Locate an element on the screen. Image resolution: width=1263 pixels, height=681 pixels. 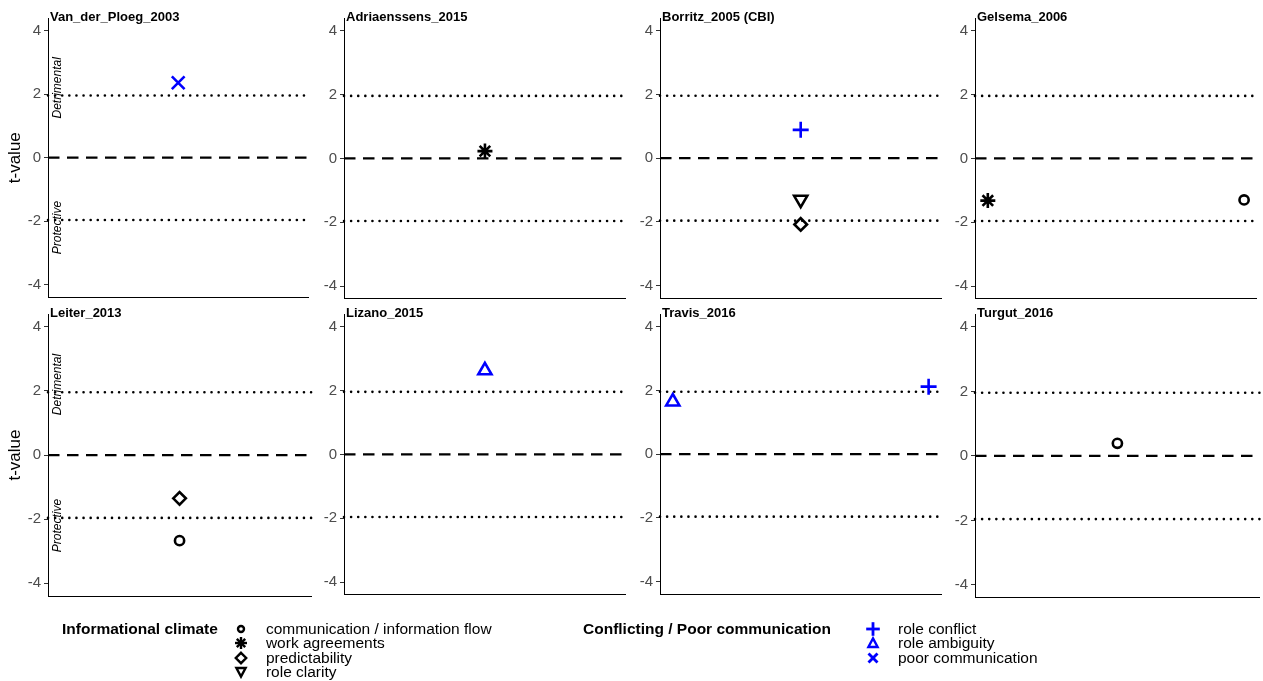
legend-label: communication / information flow is located at coordinates (378, 628).